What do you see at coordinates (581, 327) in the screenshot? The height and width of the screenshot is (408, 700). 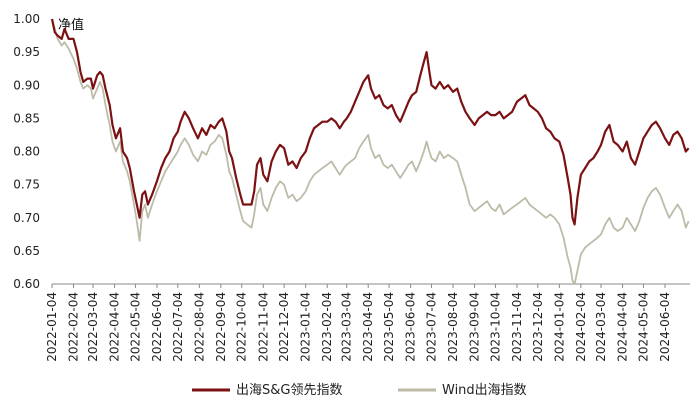 I see `x-tick-label: 2024-02-04` at bounding box center [581, 327].